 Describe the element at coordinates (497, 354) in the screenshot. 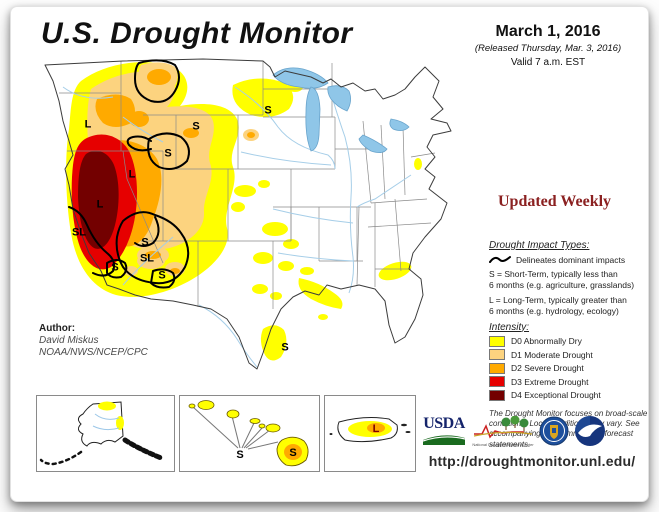

I see `d1-swatch` at that location.